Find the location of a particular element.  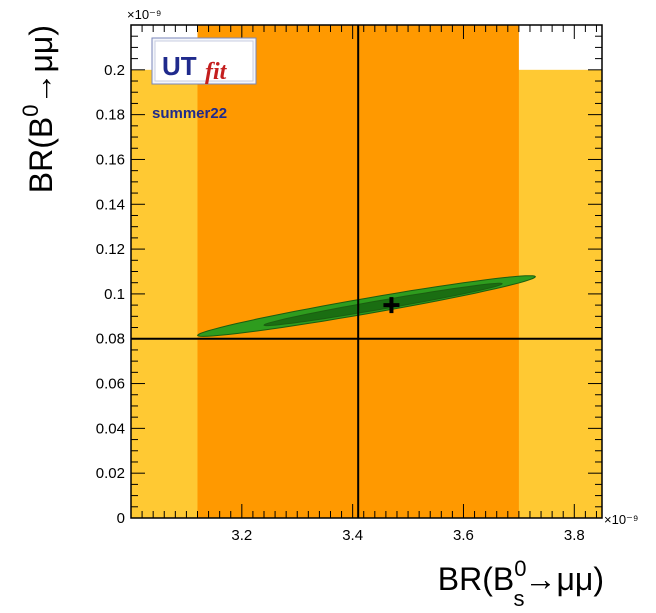

x-axis-exponent: ×10⁻⁹ is located at coordinates (621, 519).